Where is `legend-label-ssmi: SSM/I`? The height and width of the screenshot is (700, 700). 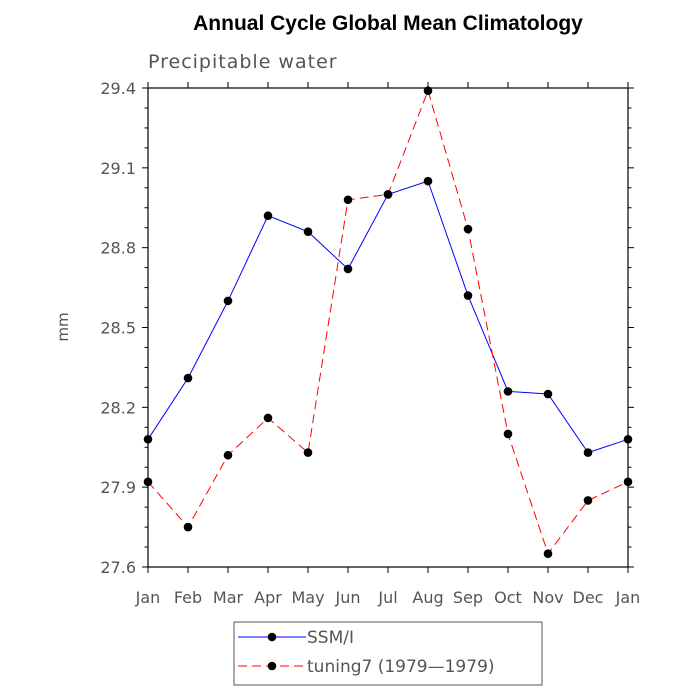
legend-label-ssmi: SSM/I is located at coordinates (330, 638).